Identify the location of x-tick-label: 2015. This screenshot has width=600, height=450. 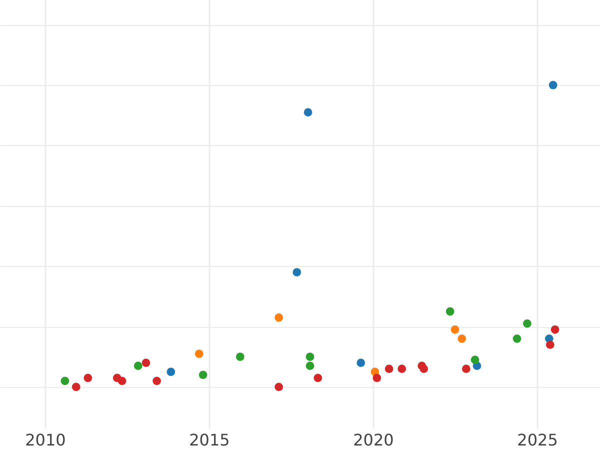
(209, 440).